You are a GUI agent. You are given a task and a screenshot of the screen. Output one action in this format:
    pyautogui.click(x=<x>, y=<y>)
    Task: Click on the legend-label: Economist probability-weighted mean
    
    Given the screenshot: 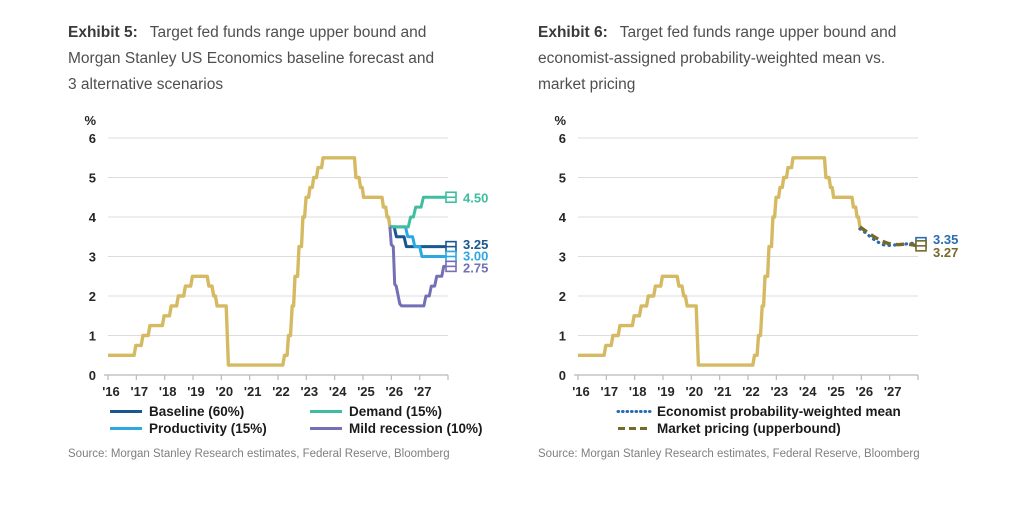 What is the action you would take?
    pyautogui.click(x=779, y=411)
    